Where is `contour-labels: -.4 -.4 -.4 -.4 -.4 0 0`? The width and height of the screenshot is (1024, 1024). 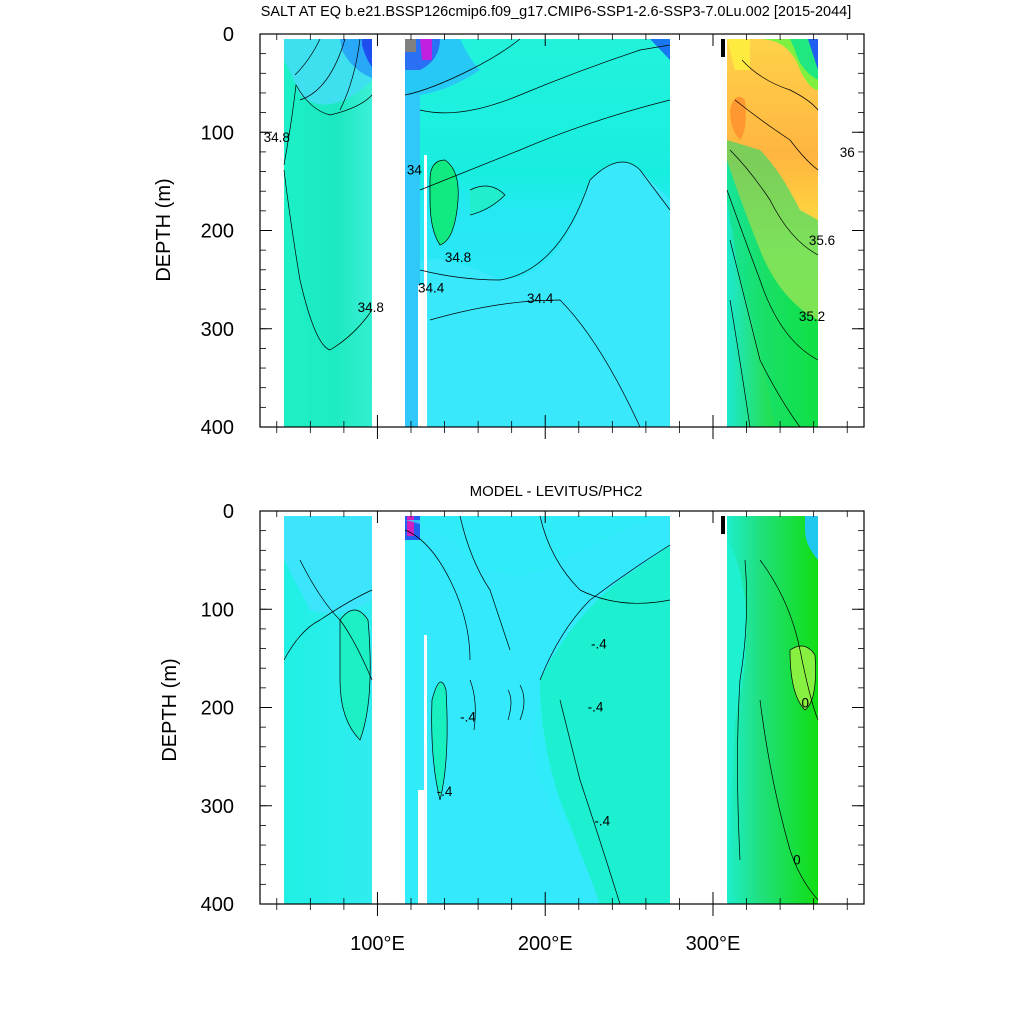
contour-labels: -.4 -.4 -.4 -.4 -.4 0 0 is located at coordinates (623, 752).